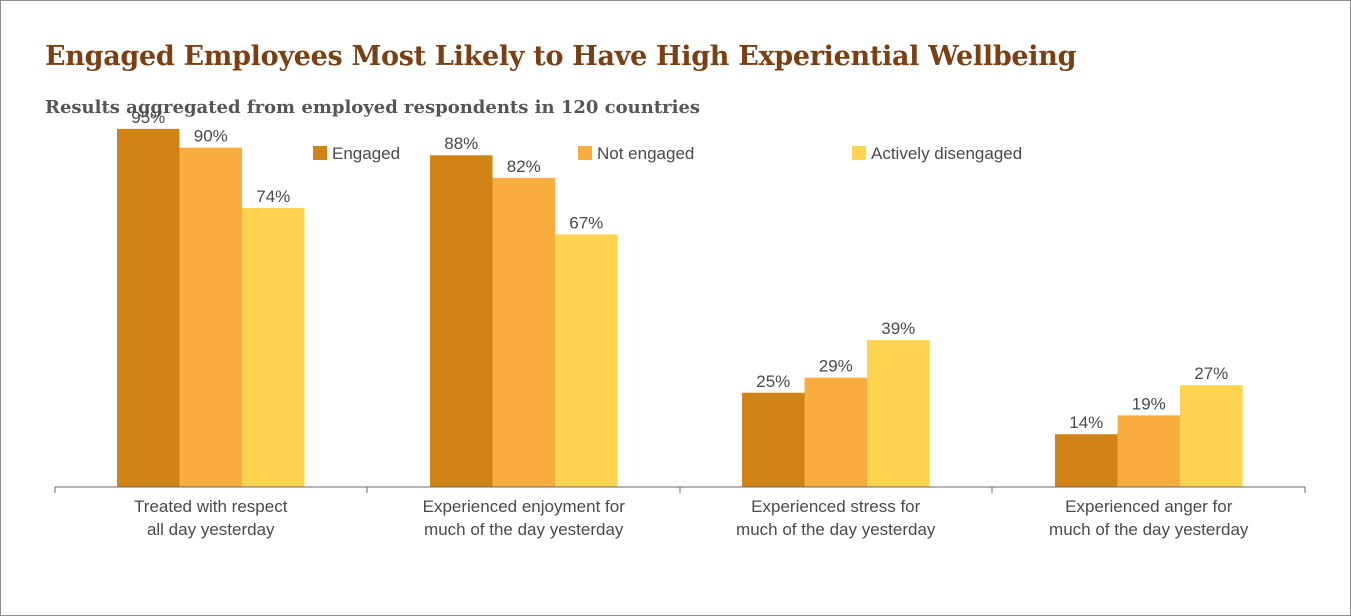  I want to click on legend-label-2: Not engaged, so click(645, 153).